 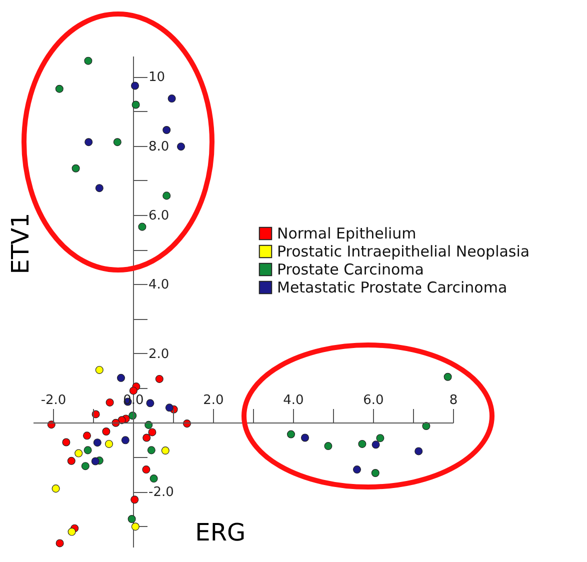 What do you see at coordinates (213, 400) in the screenshot?
I see `x-tick-label: 2.0` at bounding box center [213, 400].